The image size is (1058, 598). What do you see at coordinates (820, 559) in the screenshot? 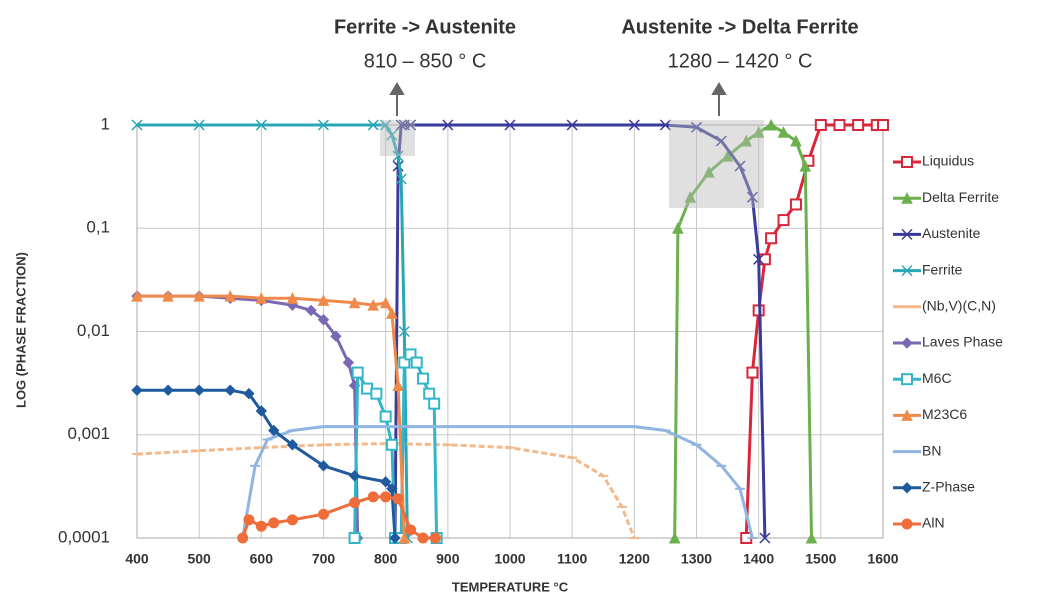
I see `x-tick-label: 1500` at bounding box center [820, 559].